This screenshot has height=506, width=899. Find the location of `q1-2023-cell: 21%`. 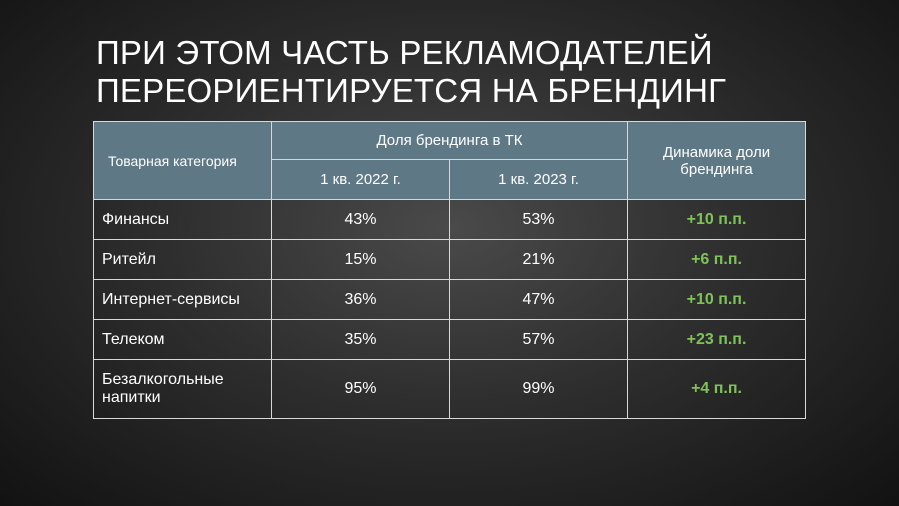

q1-2023-cell: 21% is located at coordinates (538, 259).